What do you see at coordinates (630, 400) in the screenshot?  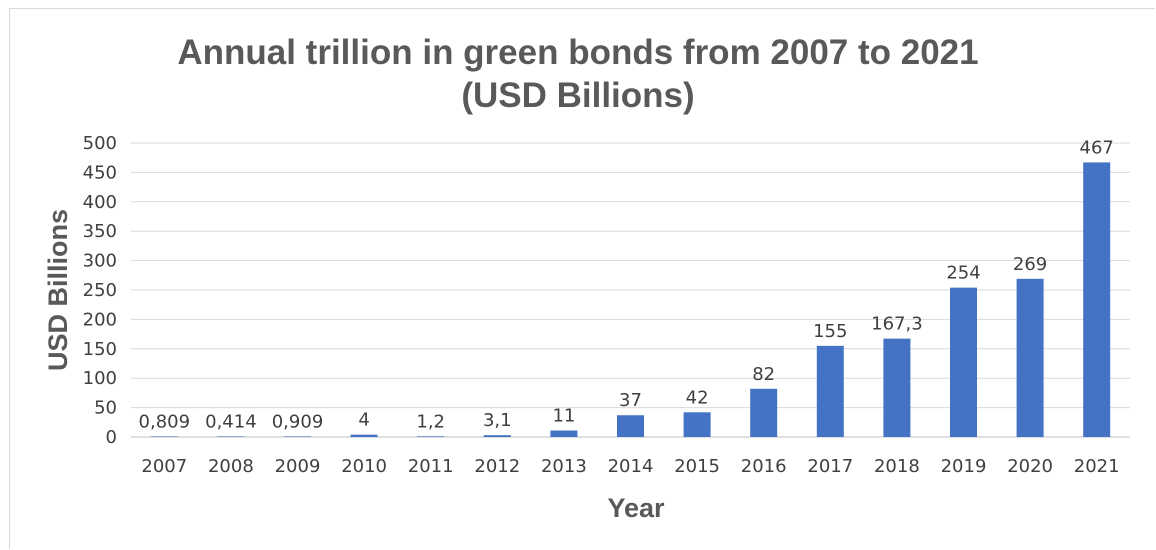 I see `data-label-2014: 37` at bounding box center [630, 400].